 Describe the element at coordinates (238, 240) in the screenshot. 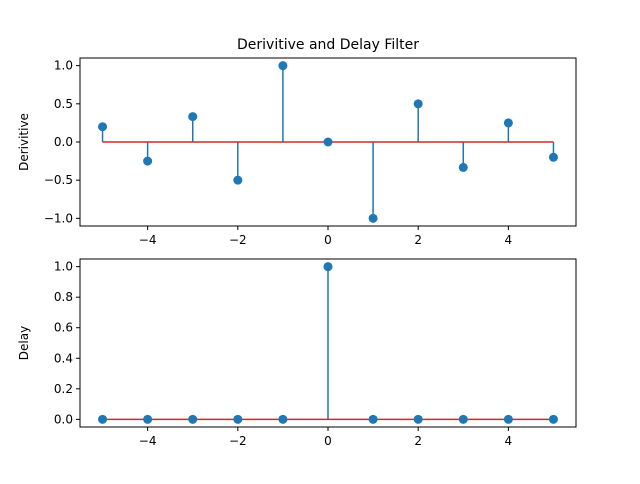

I see `derivative-x-tick-label-1: −2` at that location.